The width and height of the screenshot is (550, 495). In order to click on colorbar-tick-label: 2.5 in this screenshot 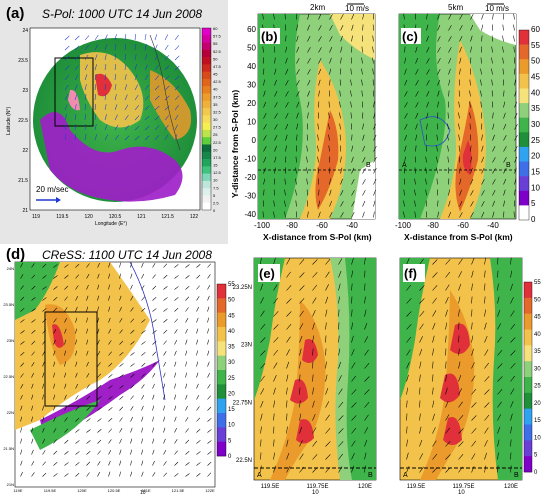, I will do `click(216, 202)`.